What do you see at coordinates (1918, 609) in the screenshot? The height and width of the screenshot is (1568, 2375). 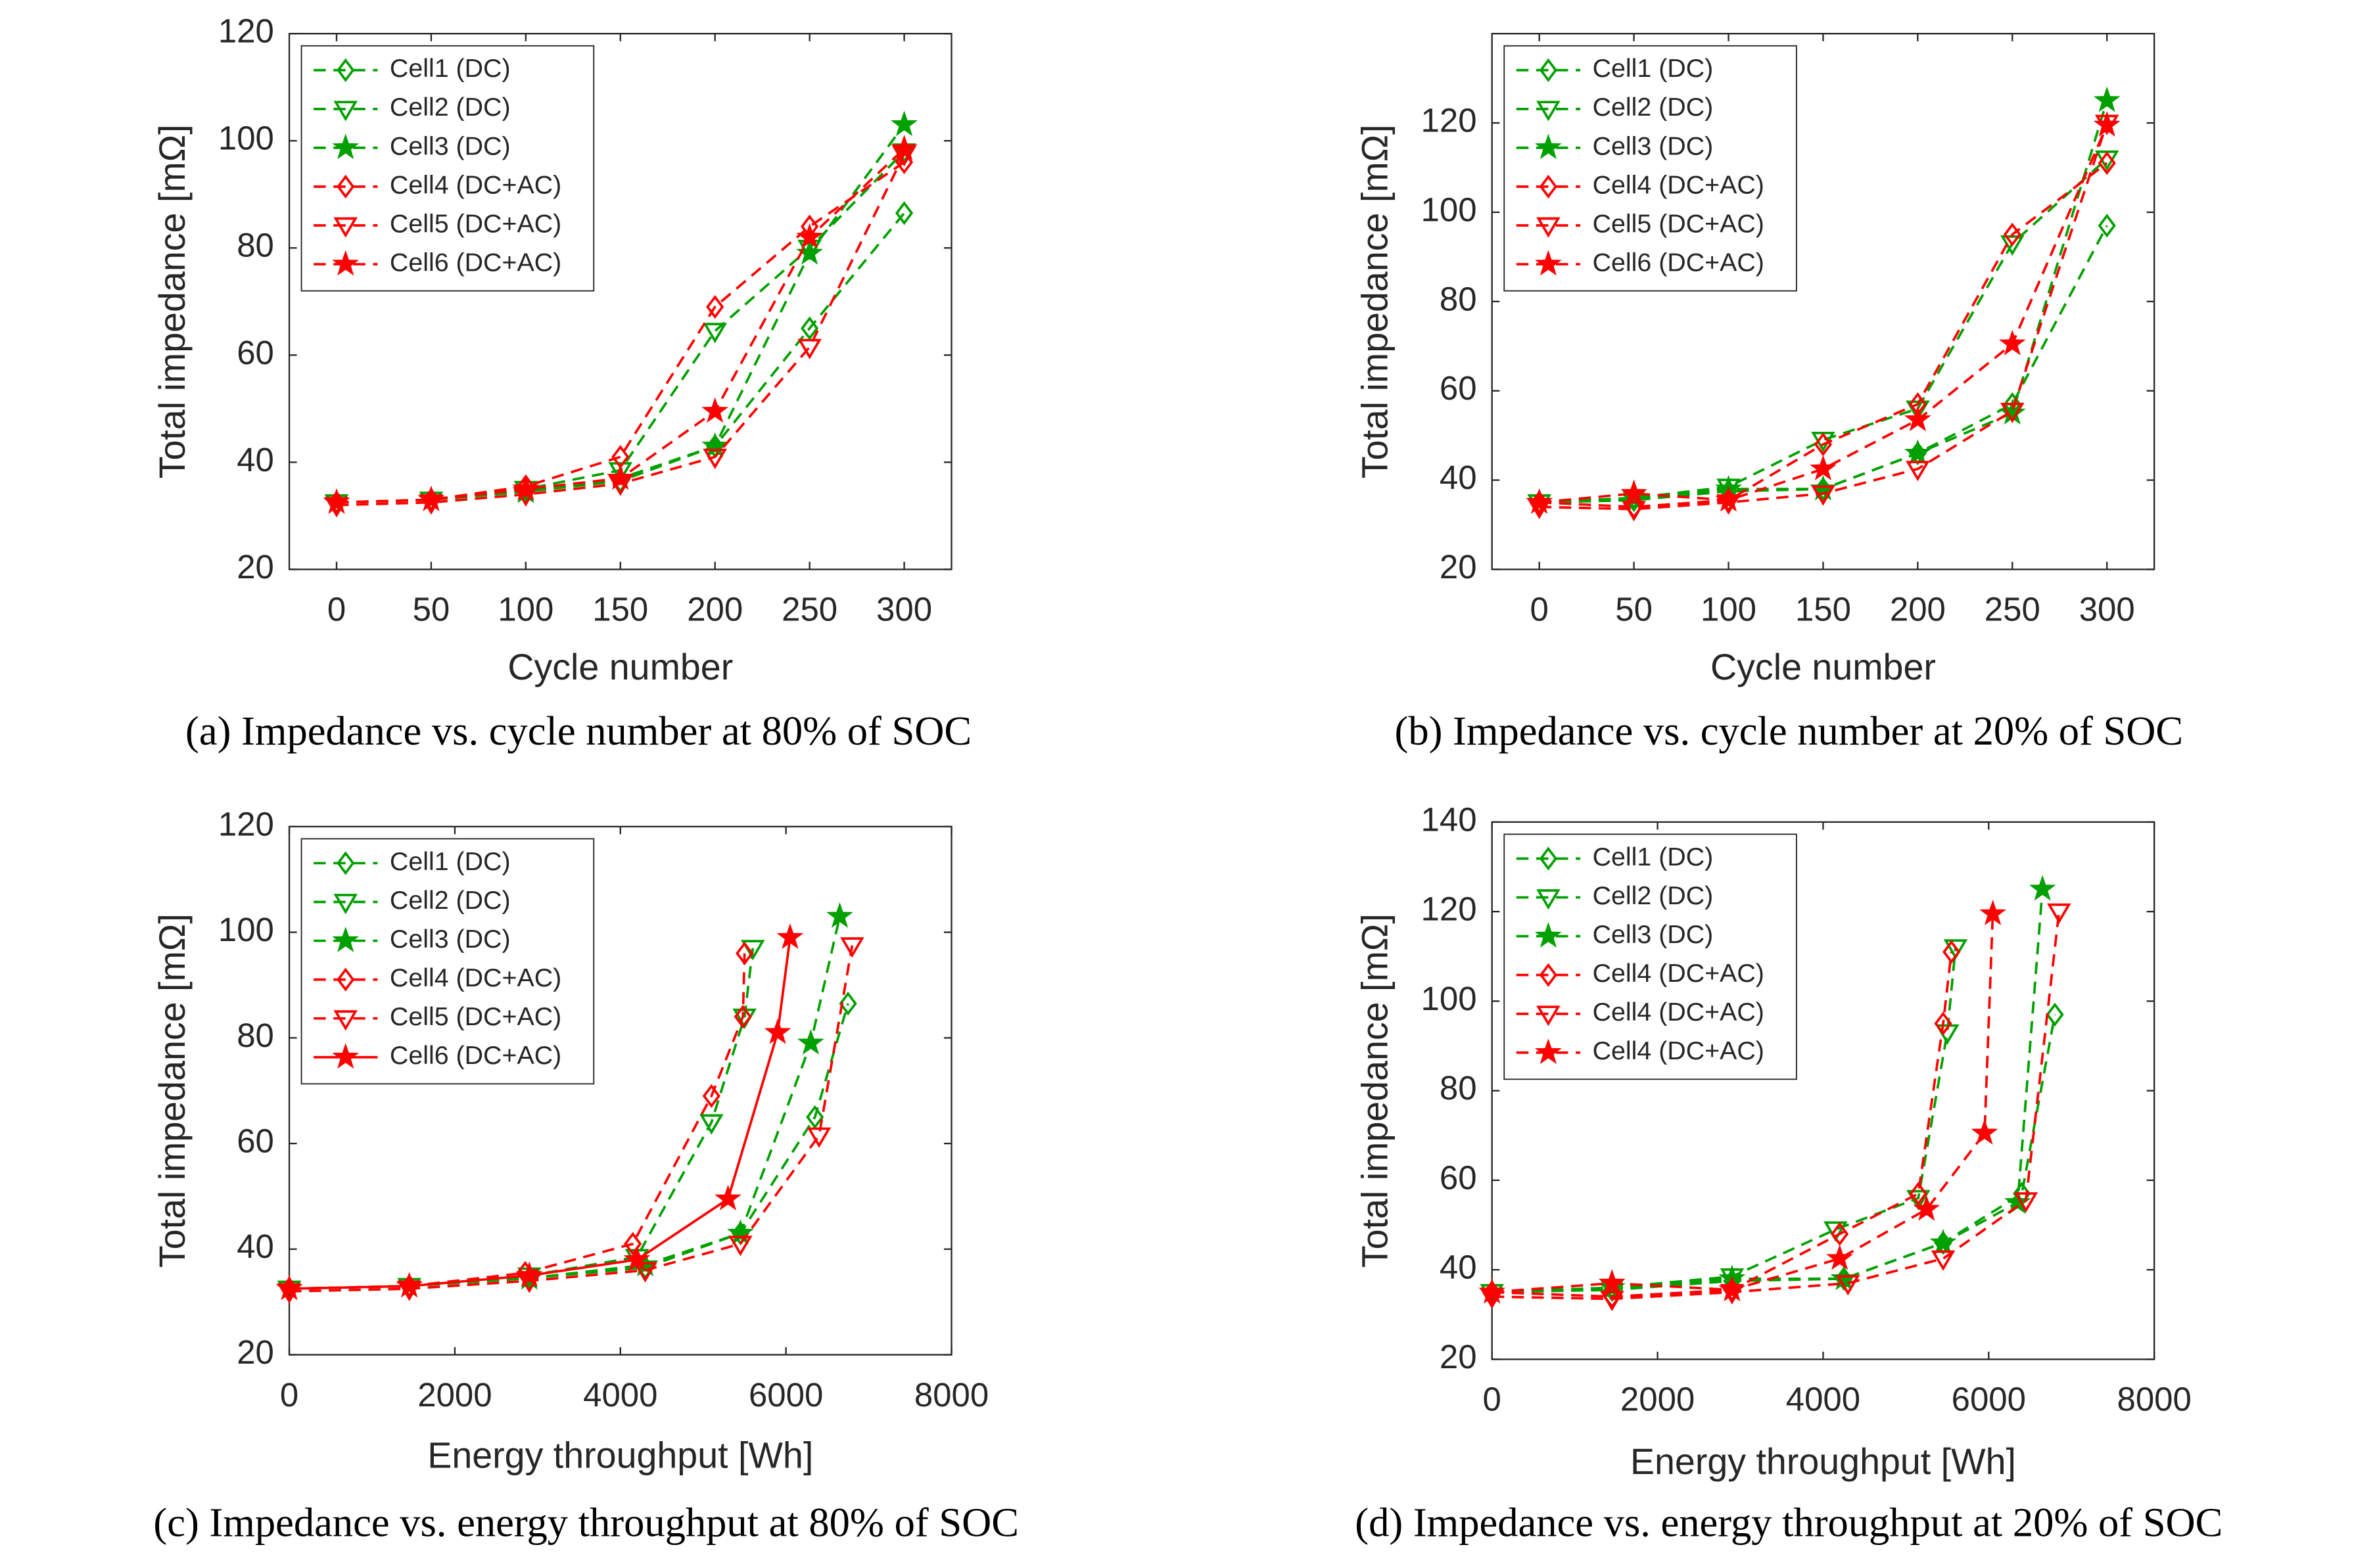 I see `x-tick-label: 200` at bounding box center [1918, 609].